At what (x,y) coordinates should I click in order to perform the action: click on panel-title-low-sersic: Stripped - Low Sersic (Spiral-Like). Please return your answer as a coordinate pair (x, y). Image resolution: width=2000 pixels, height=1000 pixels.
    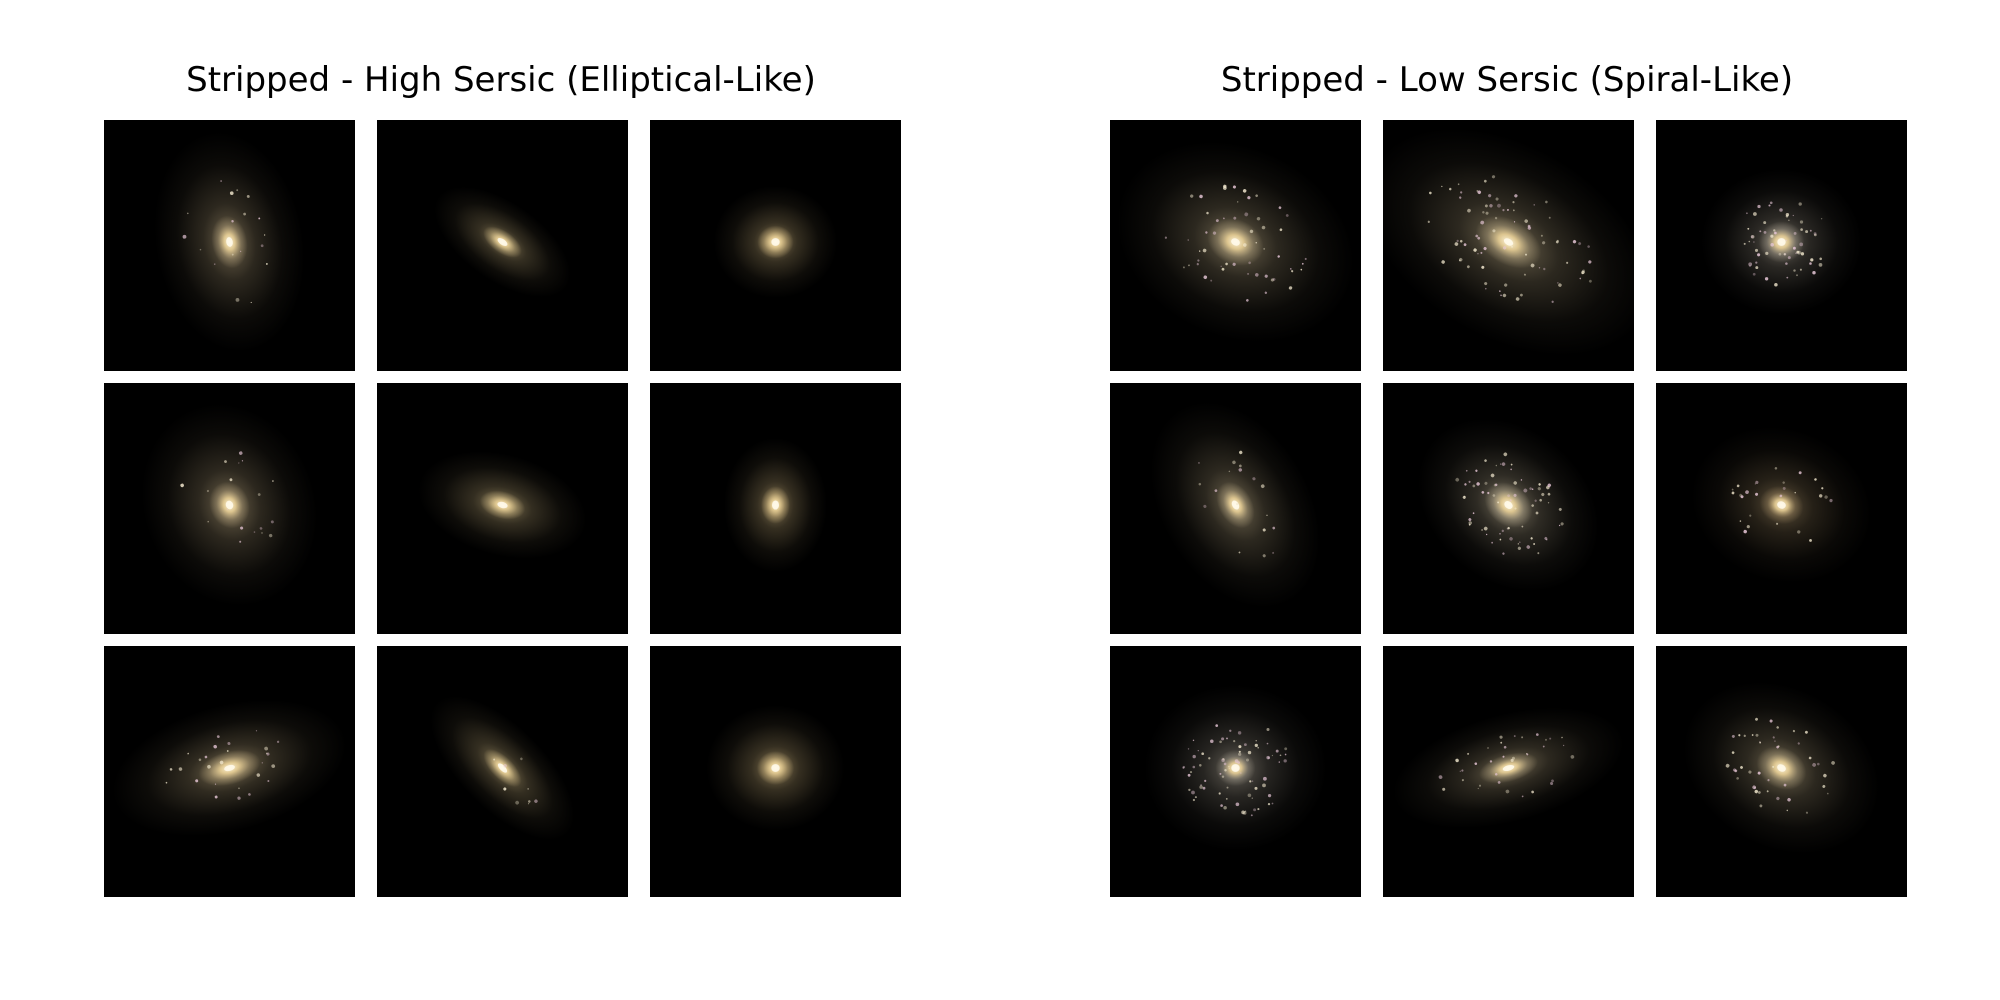
    Looking at the image, I should click on (1507, 80).